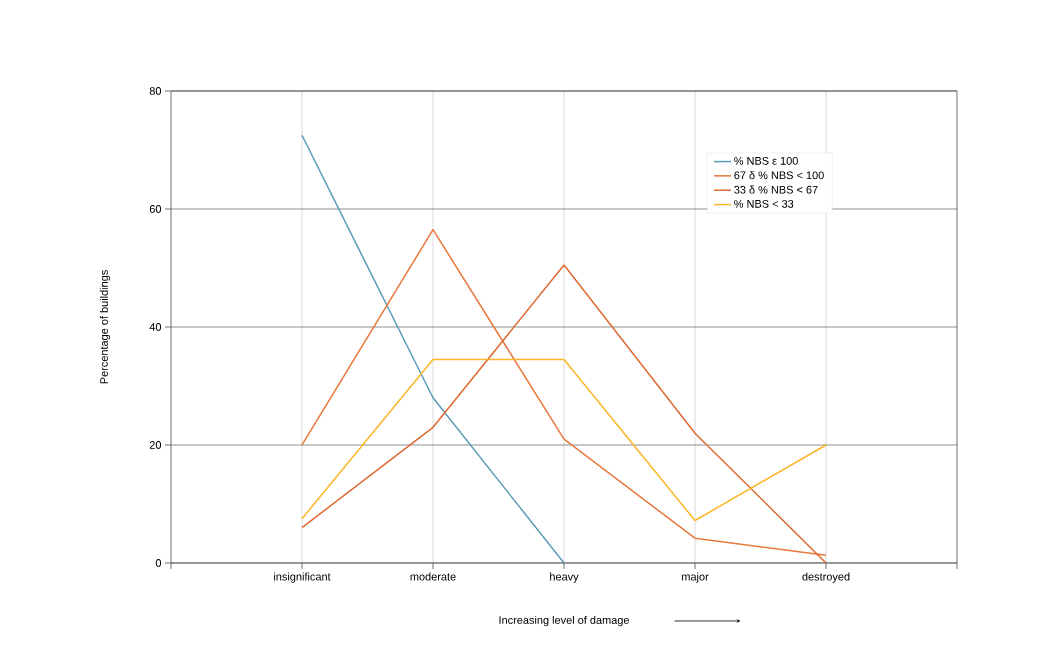  Describe the element at coordinates (564, 440) in the screenshot. I see `line-series` at that location.